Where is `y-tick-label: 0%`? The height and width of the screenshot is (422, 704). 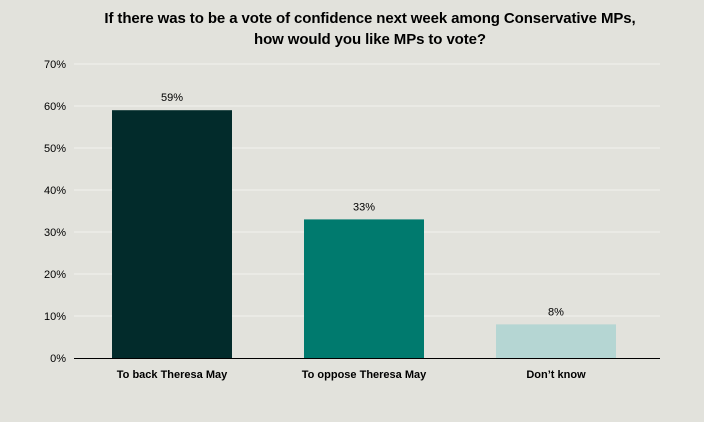 y-tick-label: 0% is located at coordinates (58, 359).